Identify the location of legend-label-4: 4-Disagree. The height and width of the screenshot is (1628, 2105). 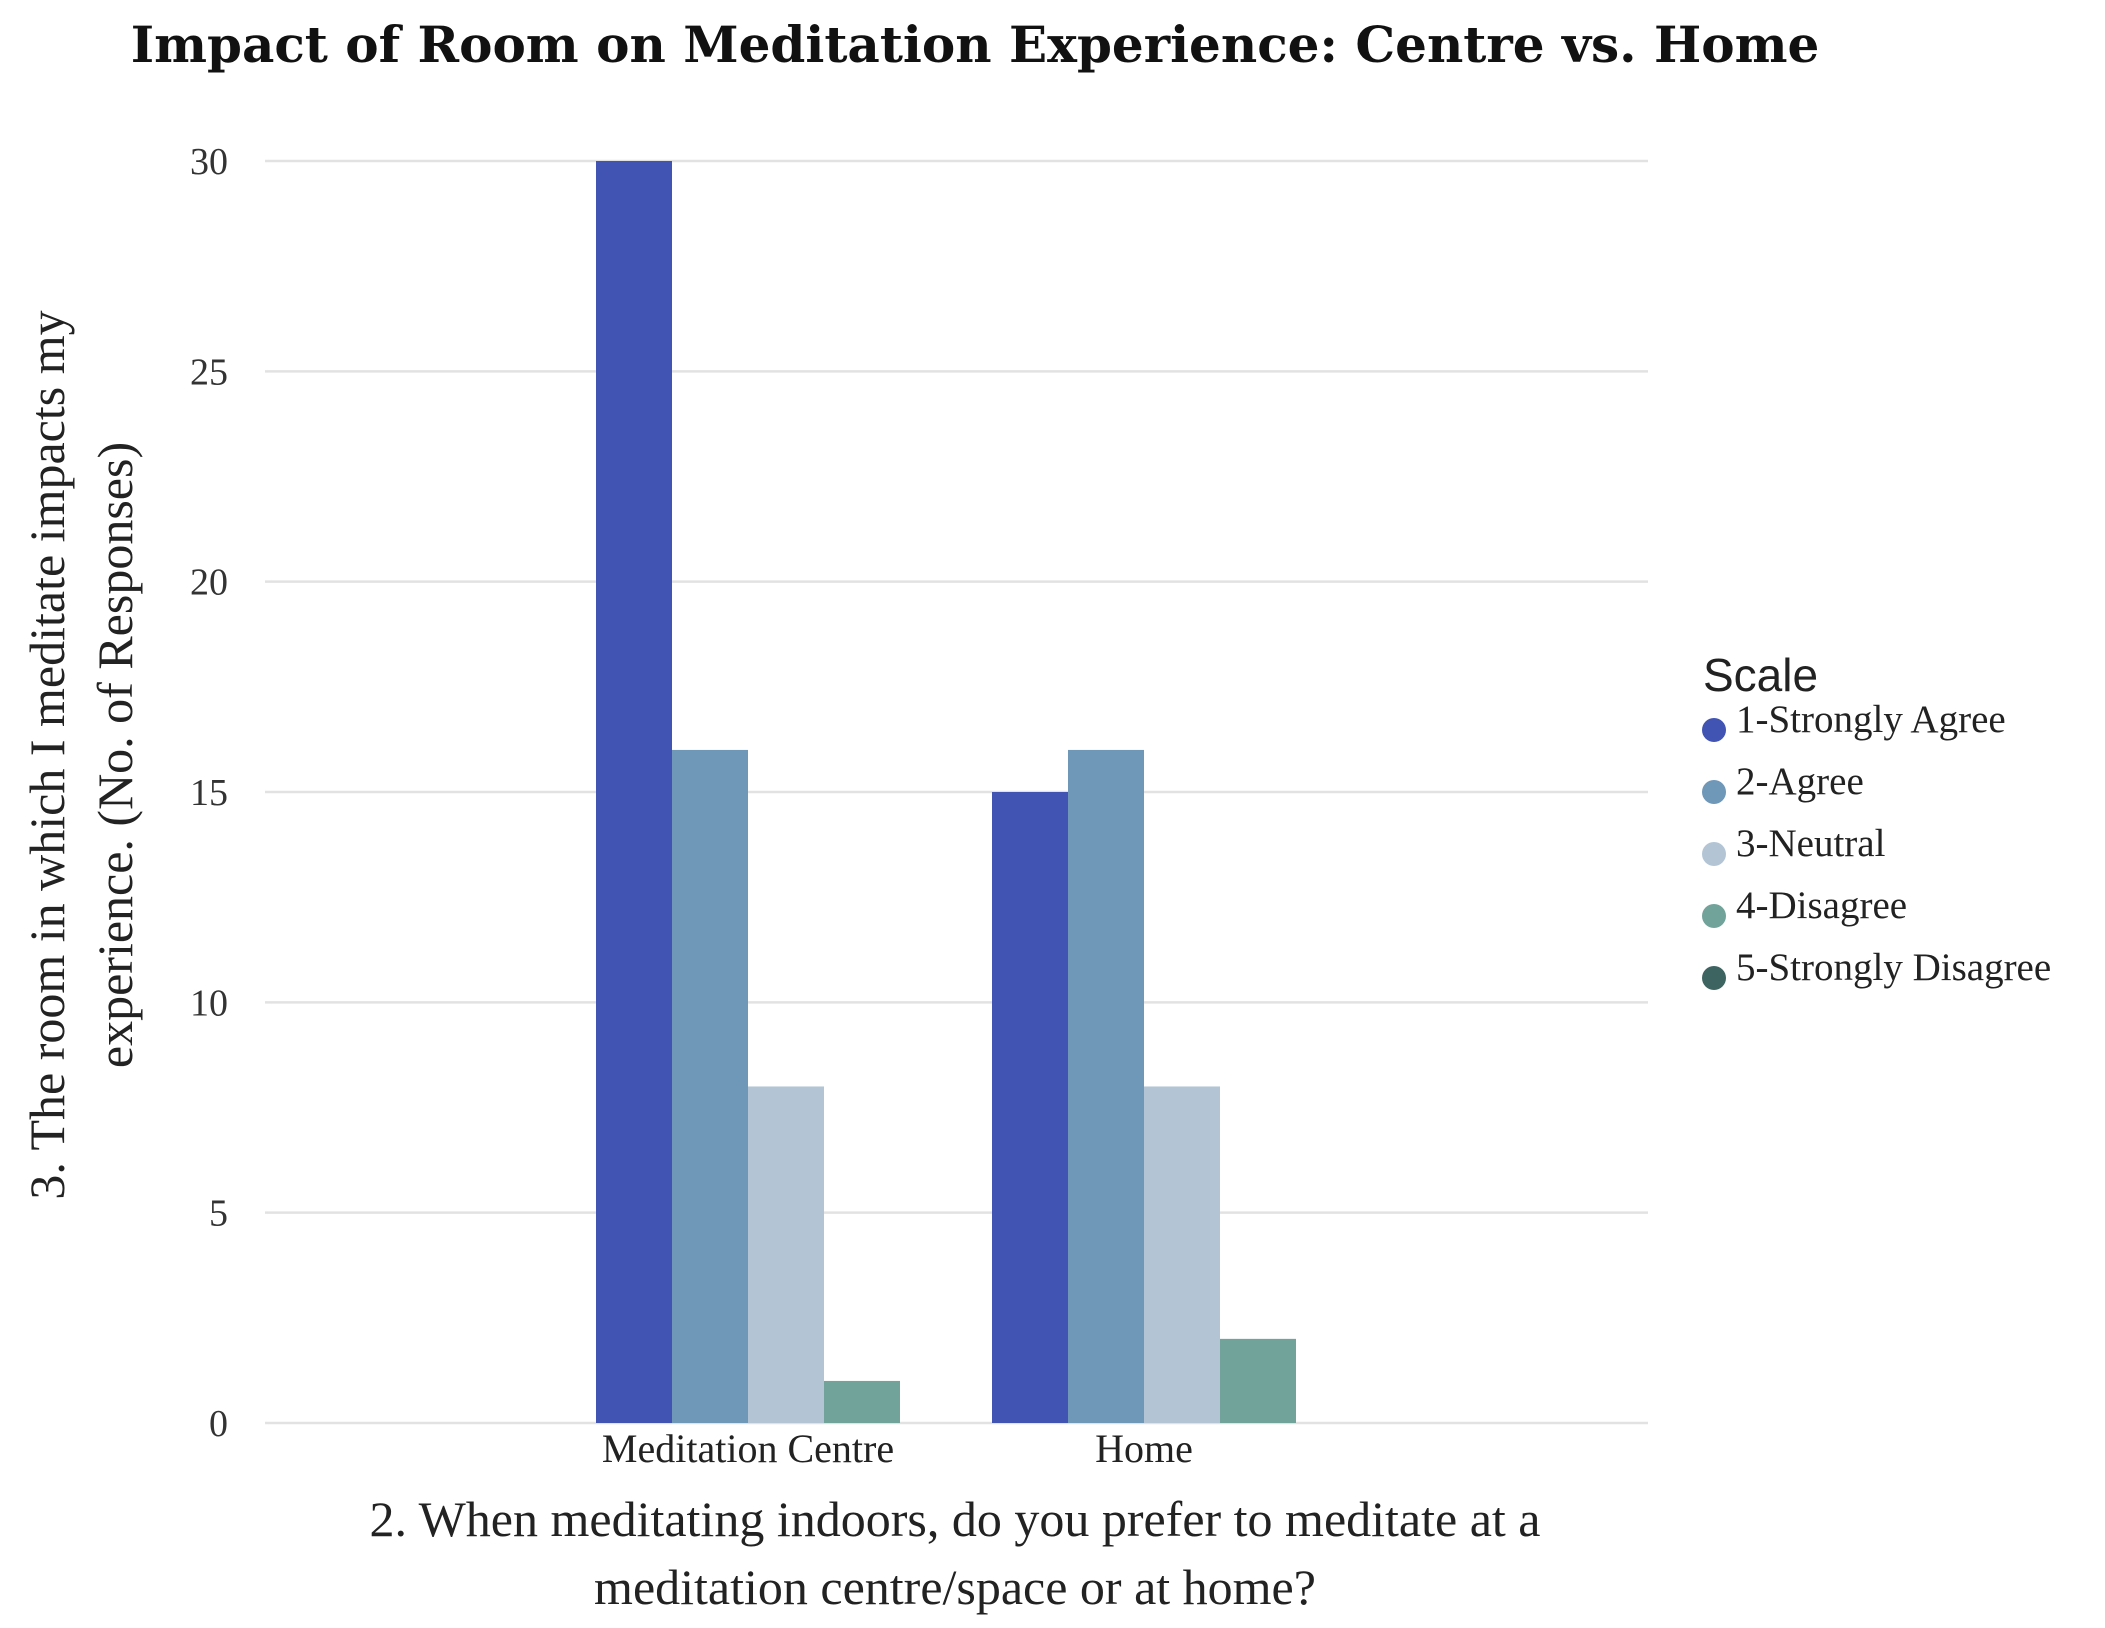
(1821, 905).